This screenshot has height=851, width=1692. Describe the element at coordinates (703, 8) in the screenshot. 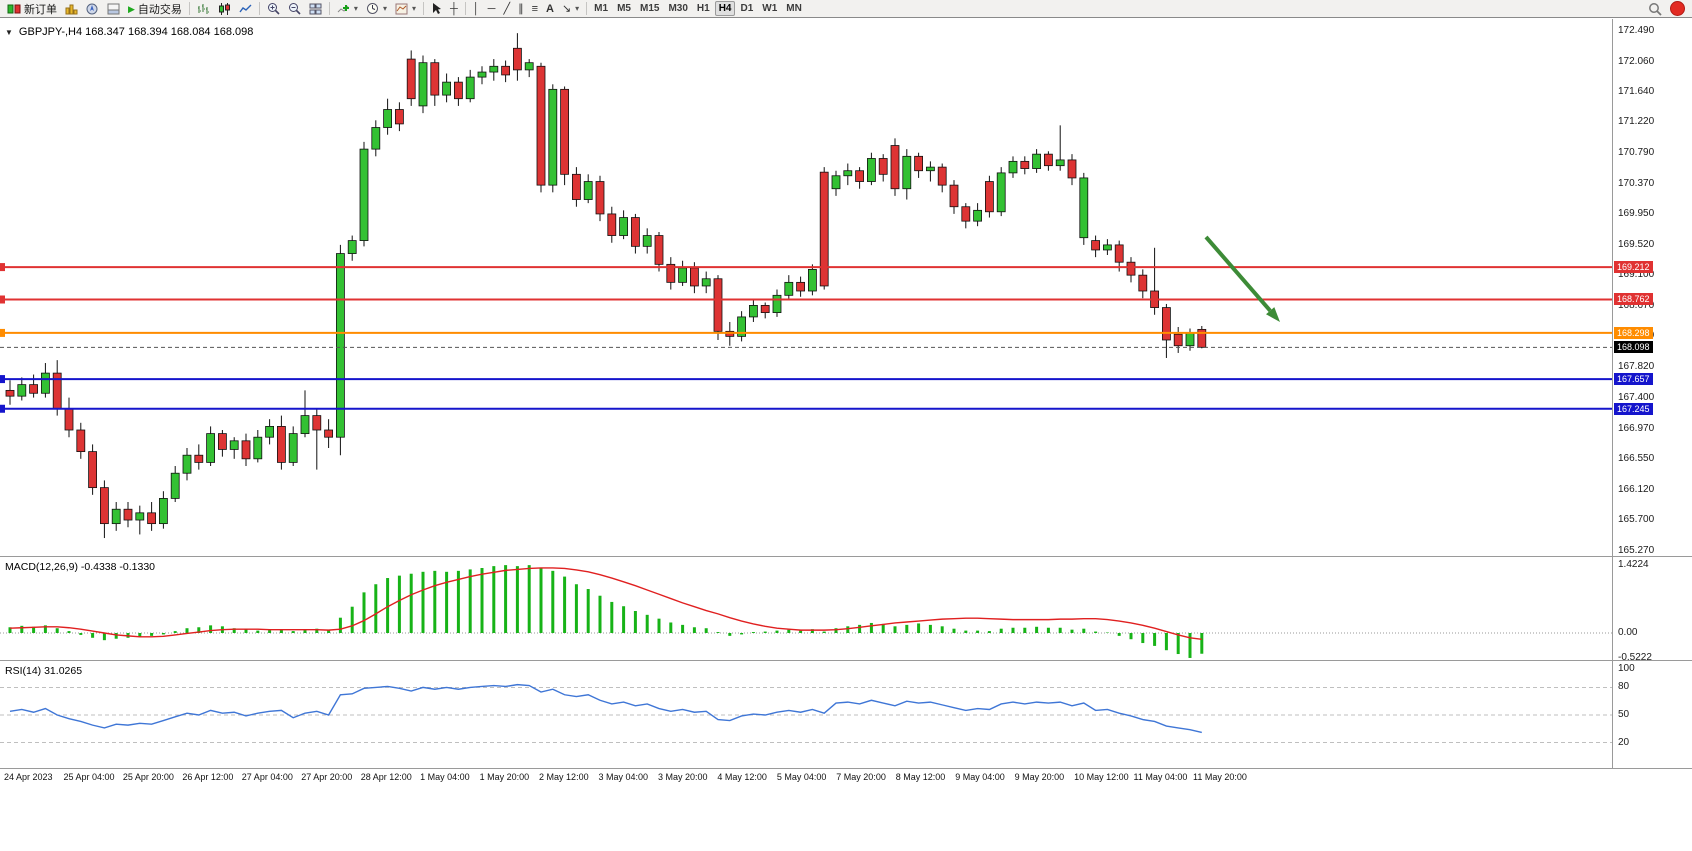

I see `timeframe-button-h1: H1` at that location.